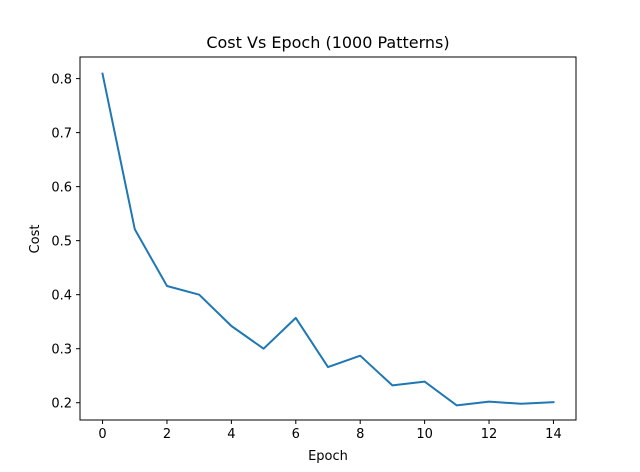 The image size is (640, 472). I want to click on x-axis-label: Epoch, so click(328, 456).